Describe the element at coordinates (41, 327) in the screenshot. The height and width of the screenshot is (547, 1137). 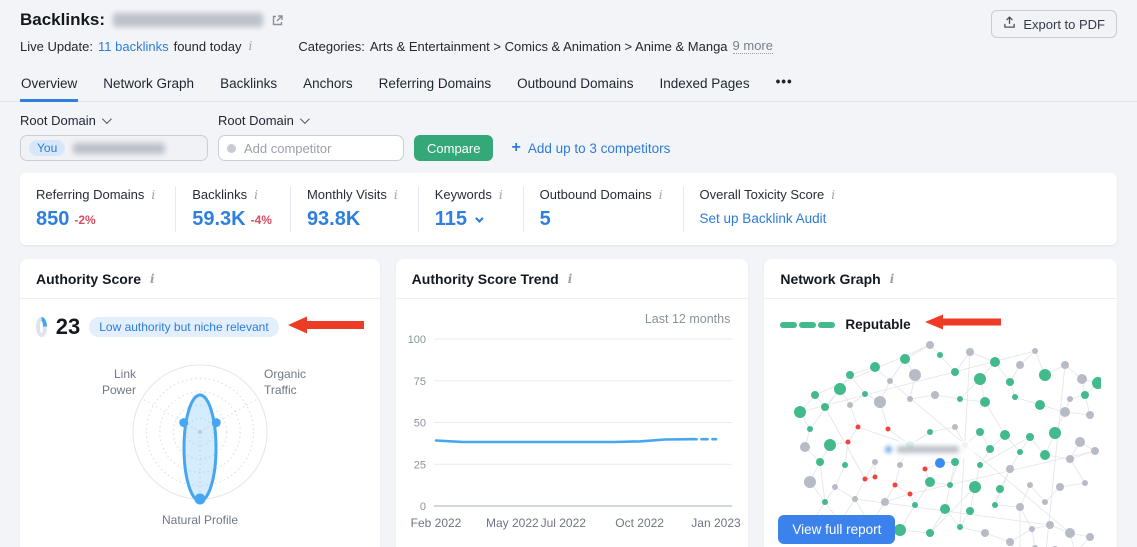
I see `authority-score-donut` at that location.